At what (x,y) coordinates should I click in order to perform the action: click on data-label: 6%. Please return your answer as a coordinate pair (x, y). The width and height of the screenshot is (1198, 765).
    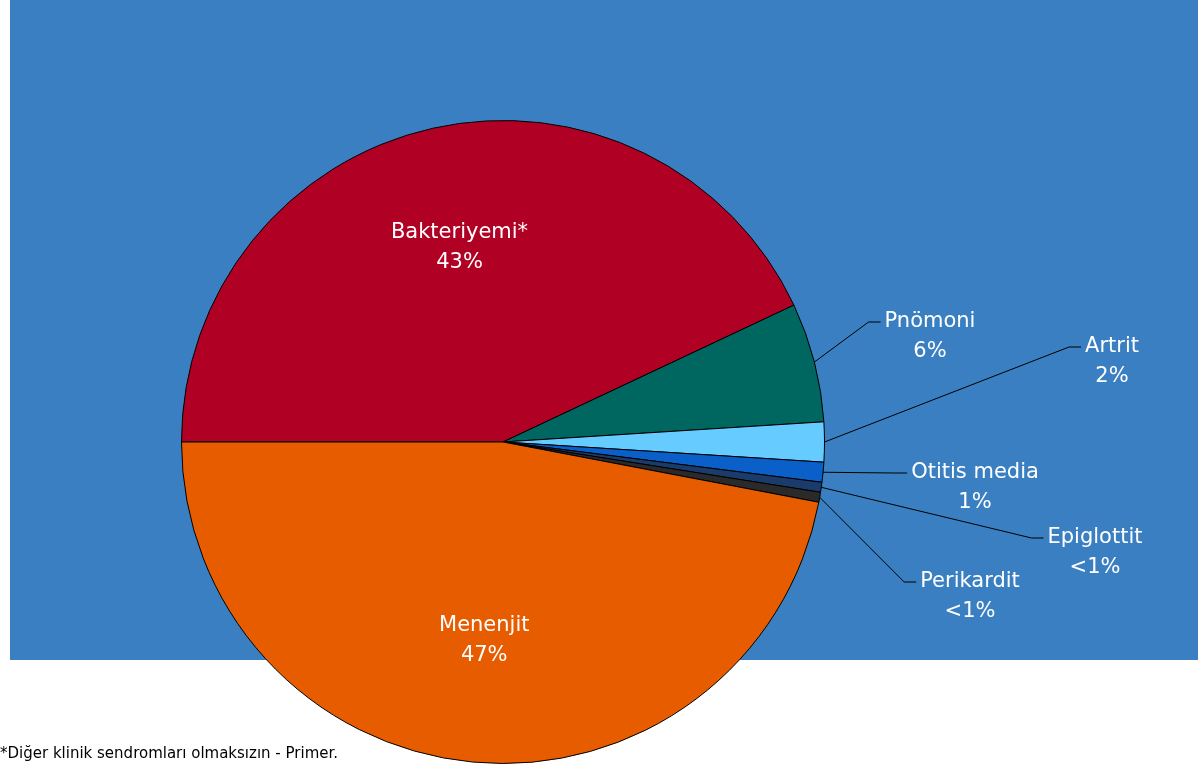
    Looking at the image, I should click on (930, 350).